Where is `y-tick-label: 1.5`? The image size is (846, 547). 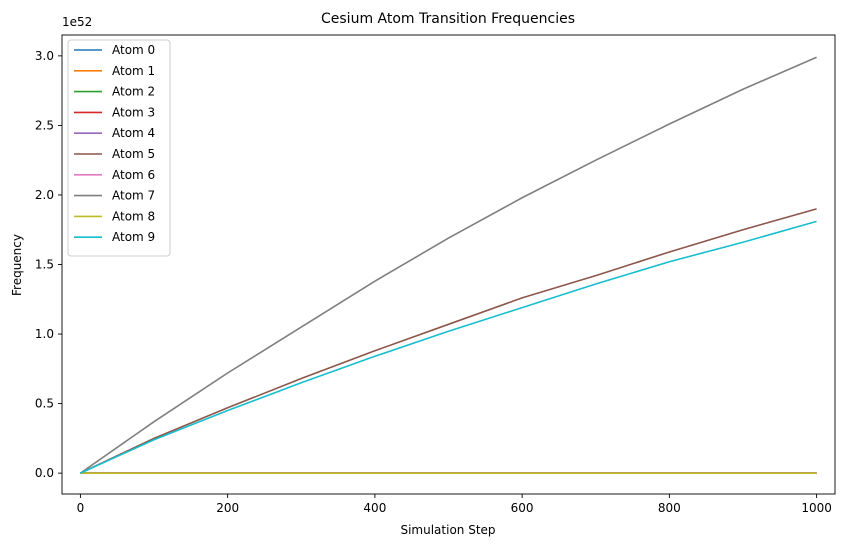
y-tick-label: 1.5 is located at coordinates (44, 265).